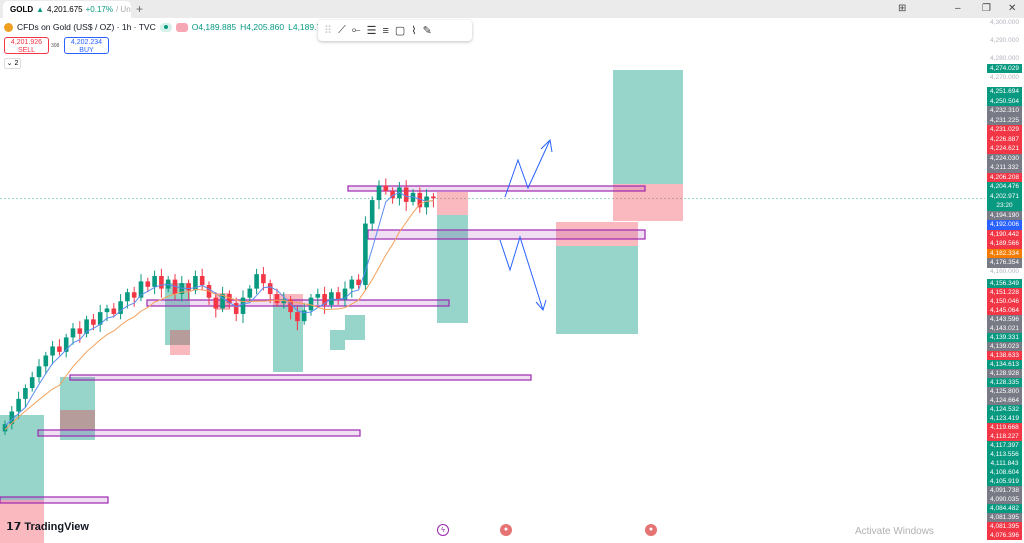  I want to click on minimize-button: –, so click(958, 8).